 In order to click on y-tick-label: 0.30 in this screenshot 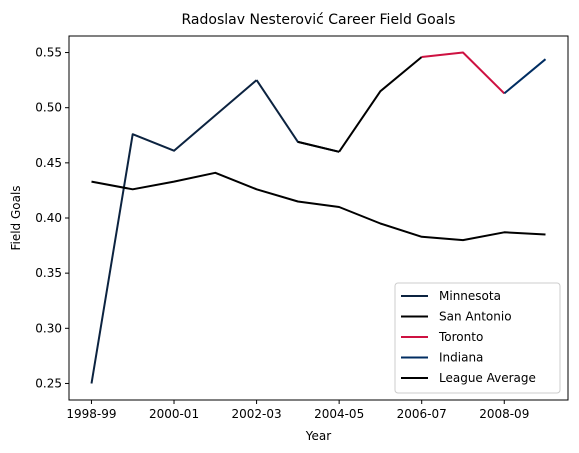, I will do `click(48, 328)`.